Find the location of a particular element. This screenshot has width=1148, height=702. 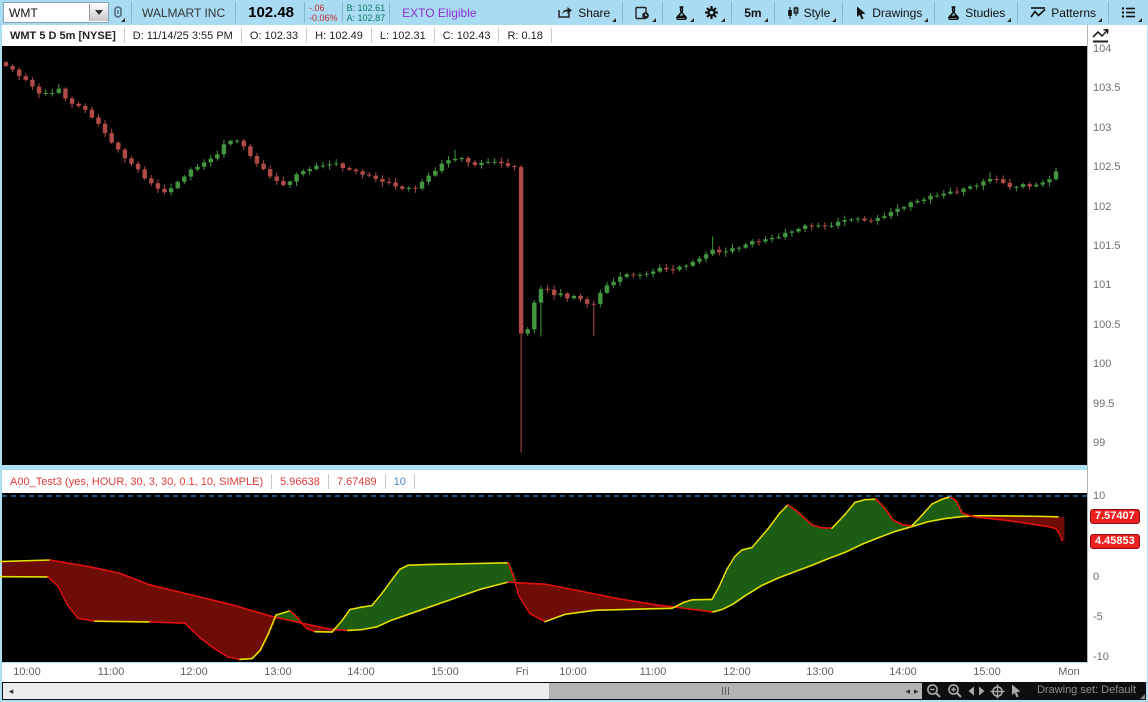

study-tick: -10 is located at coordinates (1101, 657).